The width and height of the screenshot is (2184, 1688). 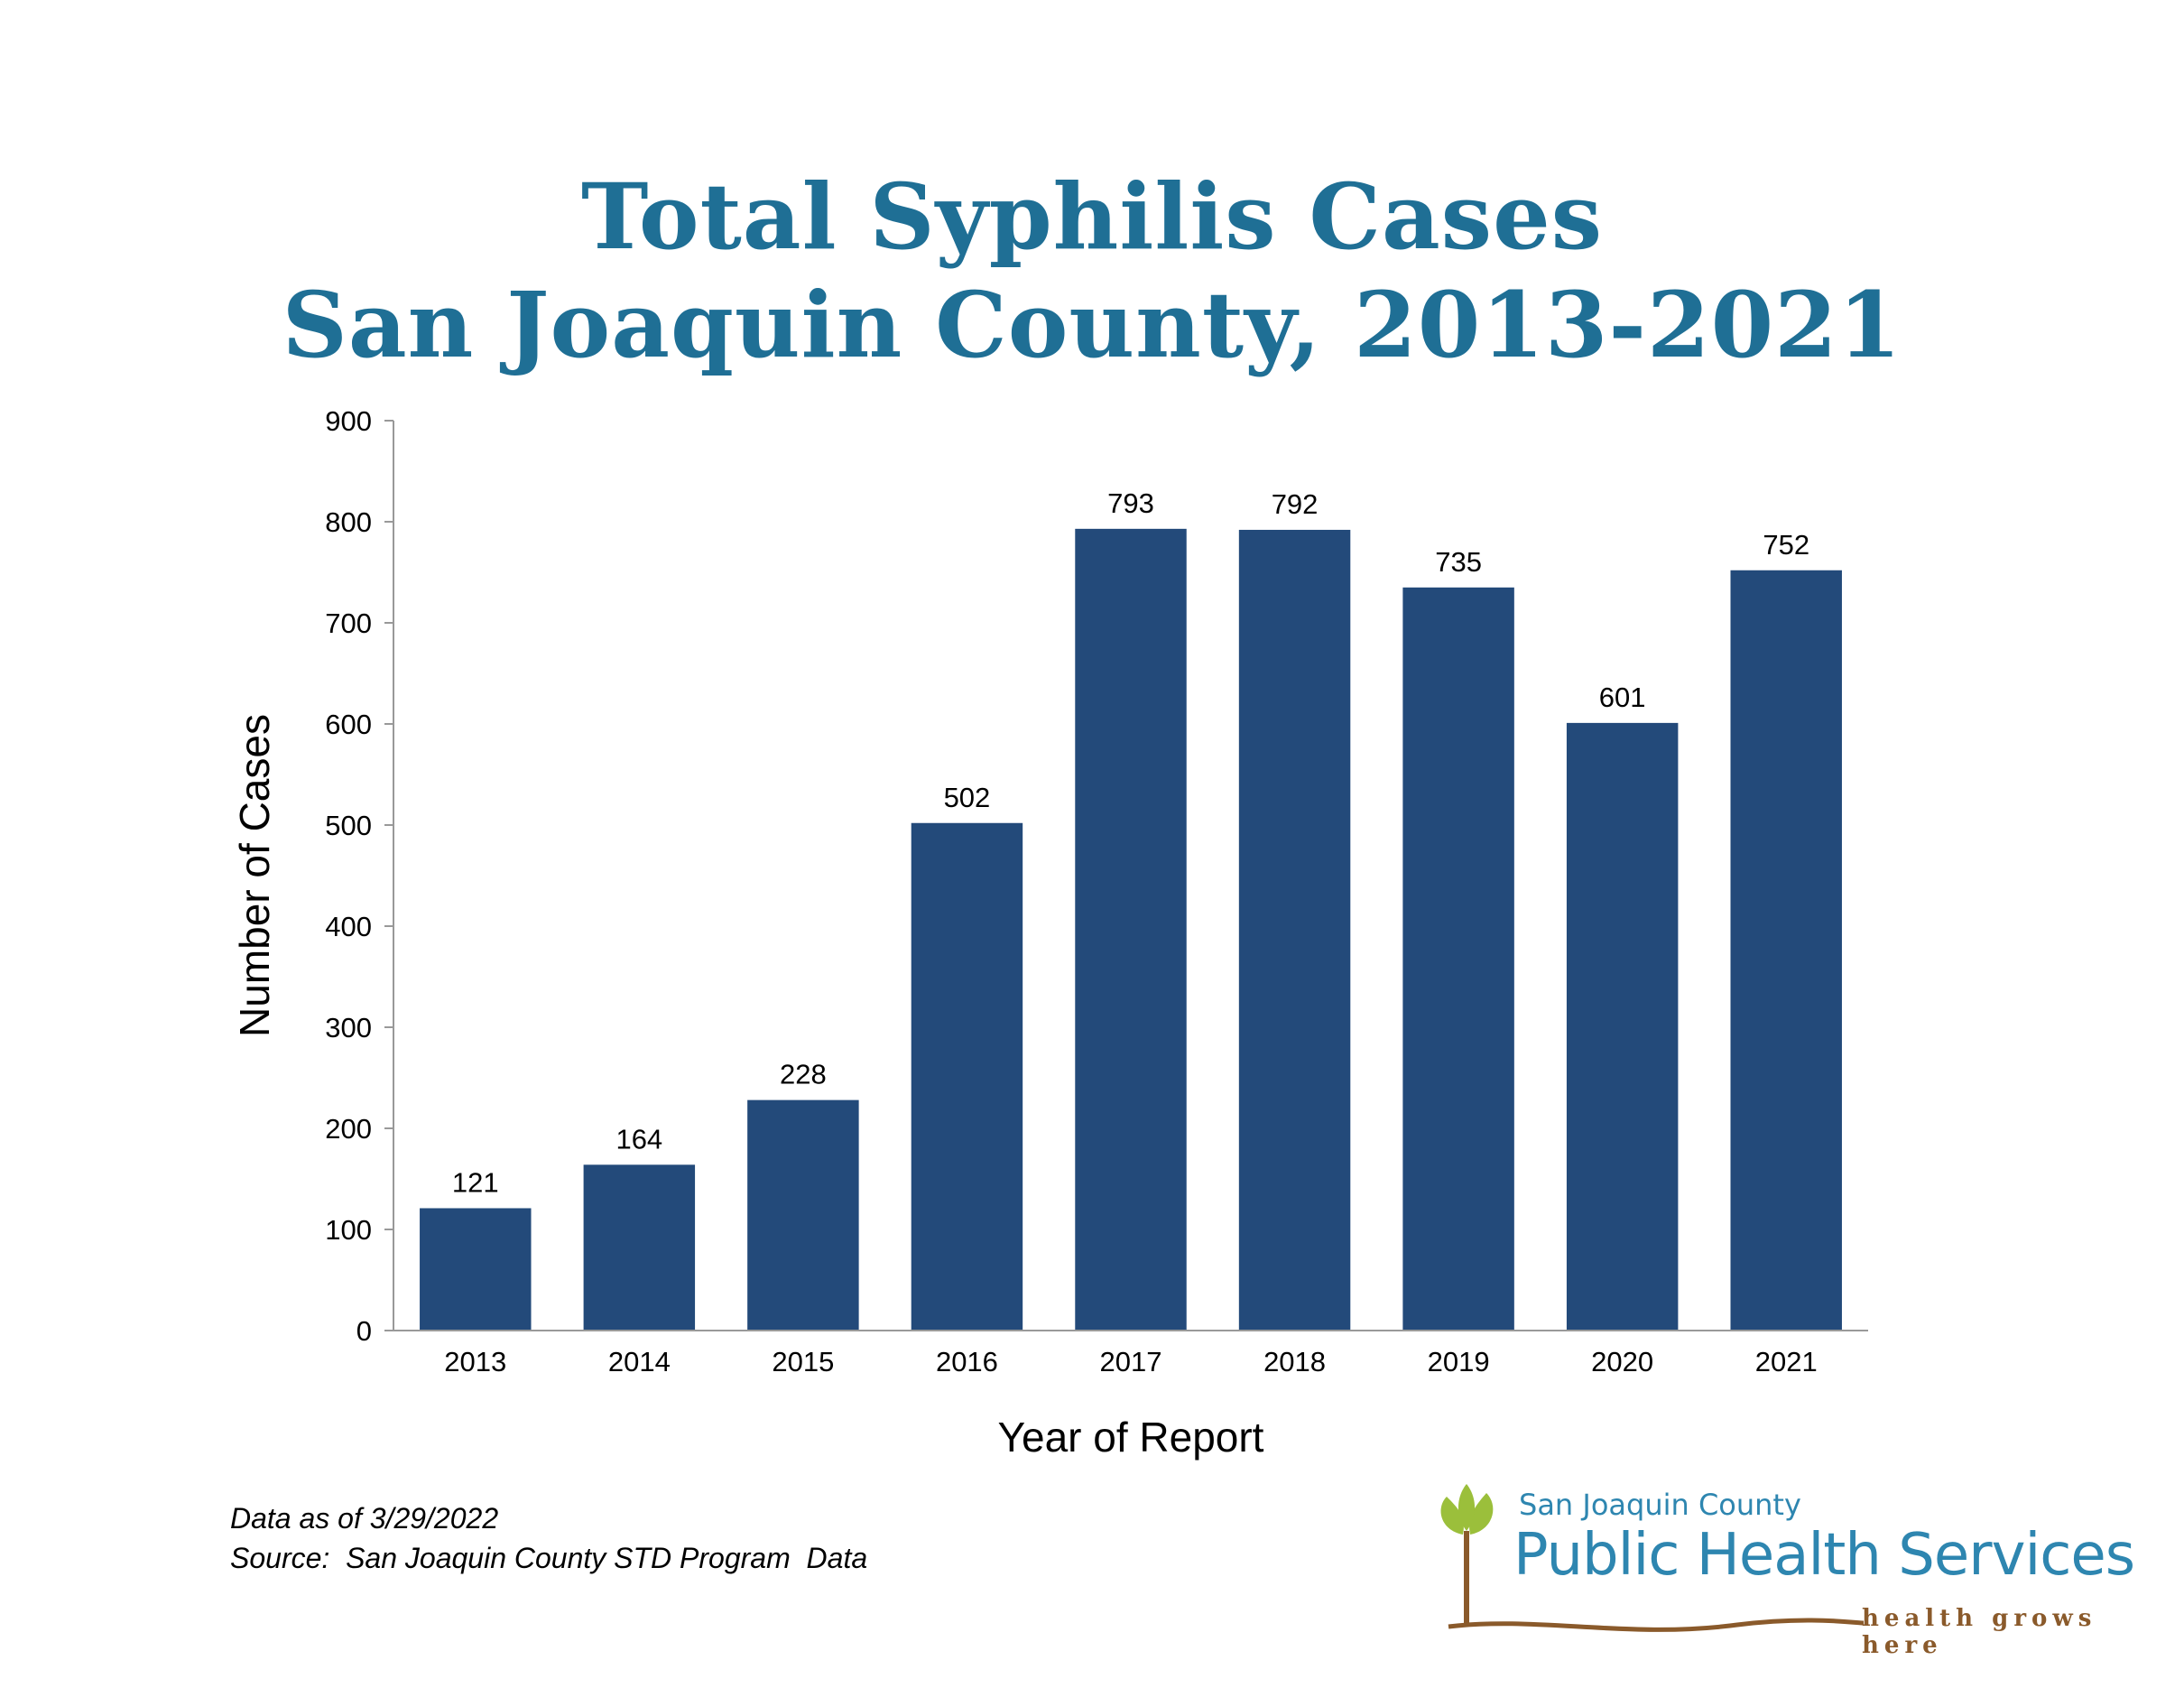 What do you see at coordinates (639, 1362) in the screenshot?
I see `x-tick-label: 2014` at bounding box center [639, 1362].